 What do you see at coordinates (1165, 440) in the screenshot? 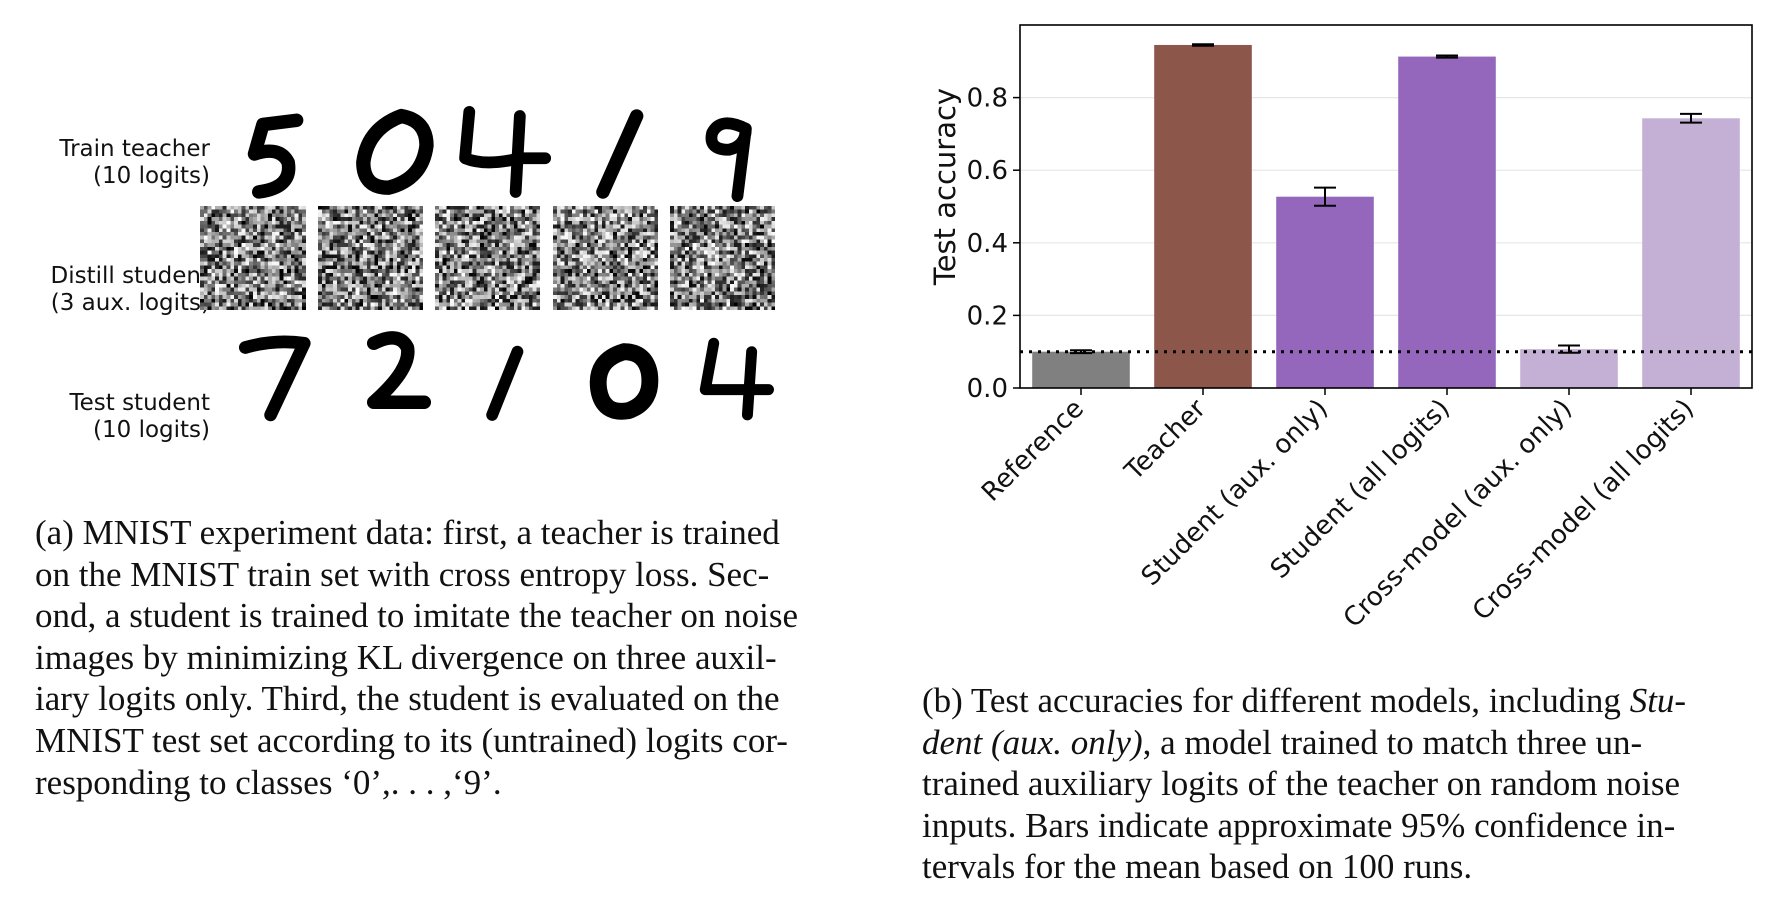
I see `x-tick-label: Teacher` at bounding box center [1165, 440].